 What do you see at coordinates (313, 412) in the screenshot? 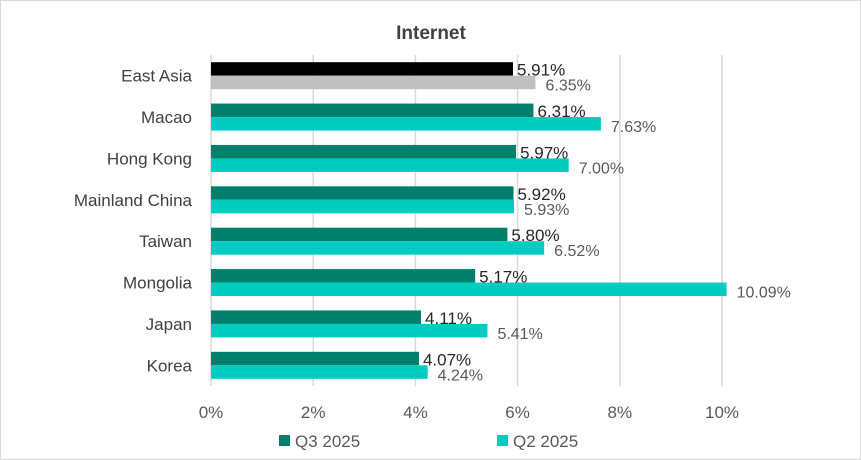
I see `x-tick-label: 2%` at bounding box center [313, 412].